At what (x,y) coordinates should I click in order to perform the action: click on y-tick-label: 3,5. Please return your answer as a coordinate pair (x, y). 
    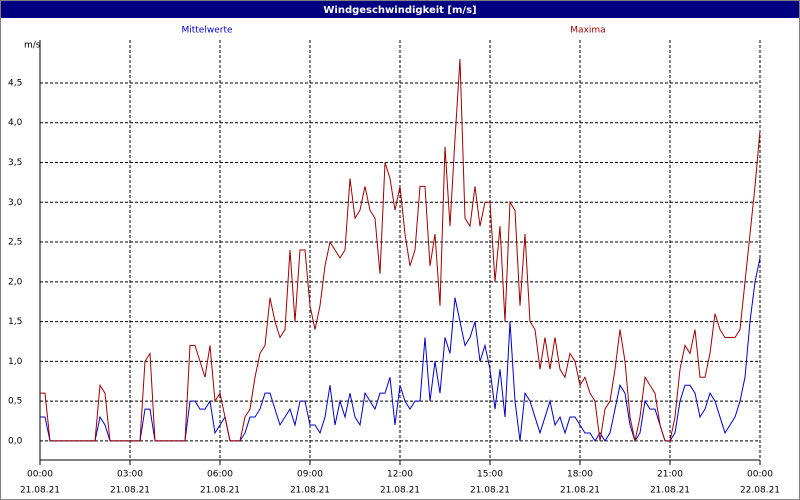
    Looking at the image, I should click on (15, 163).